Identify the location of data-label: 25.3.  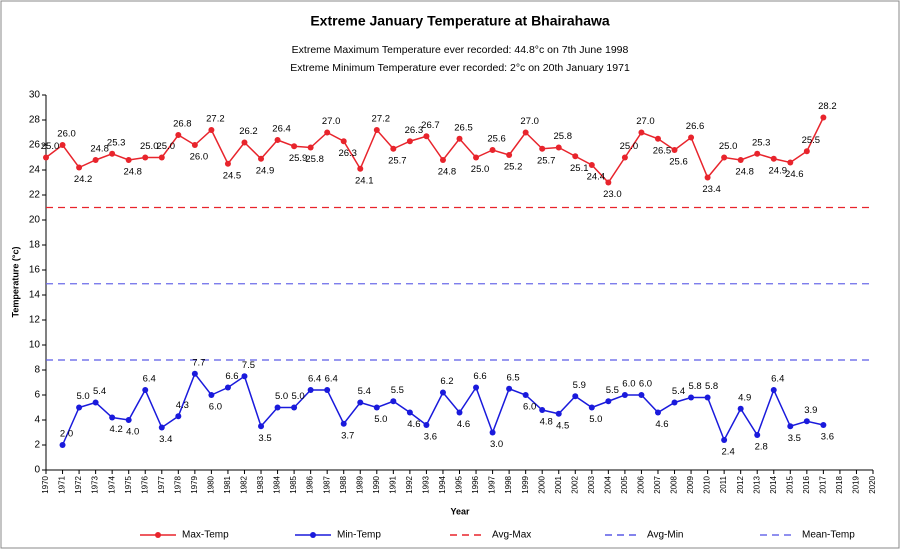
(761, 142).